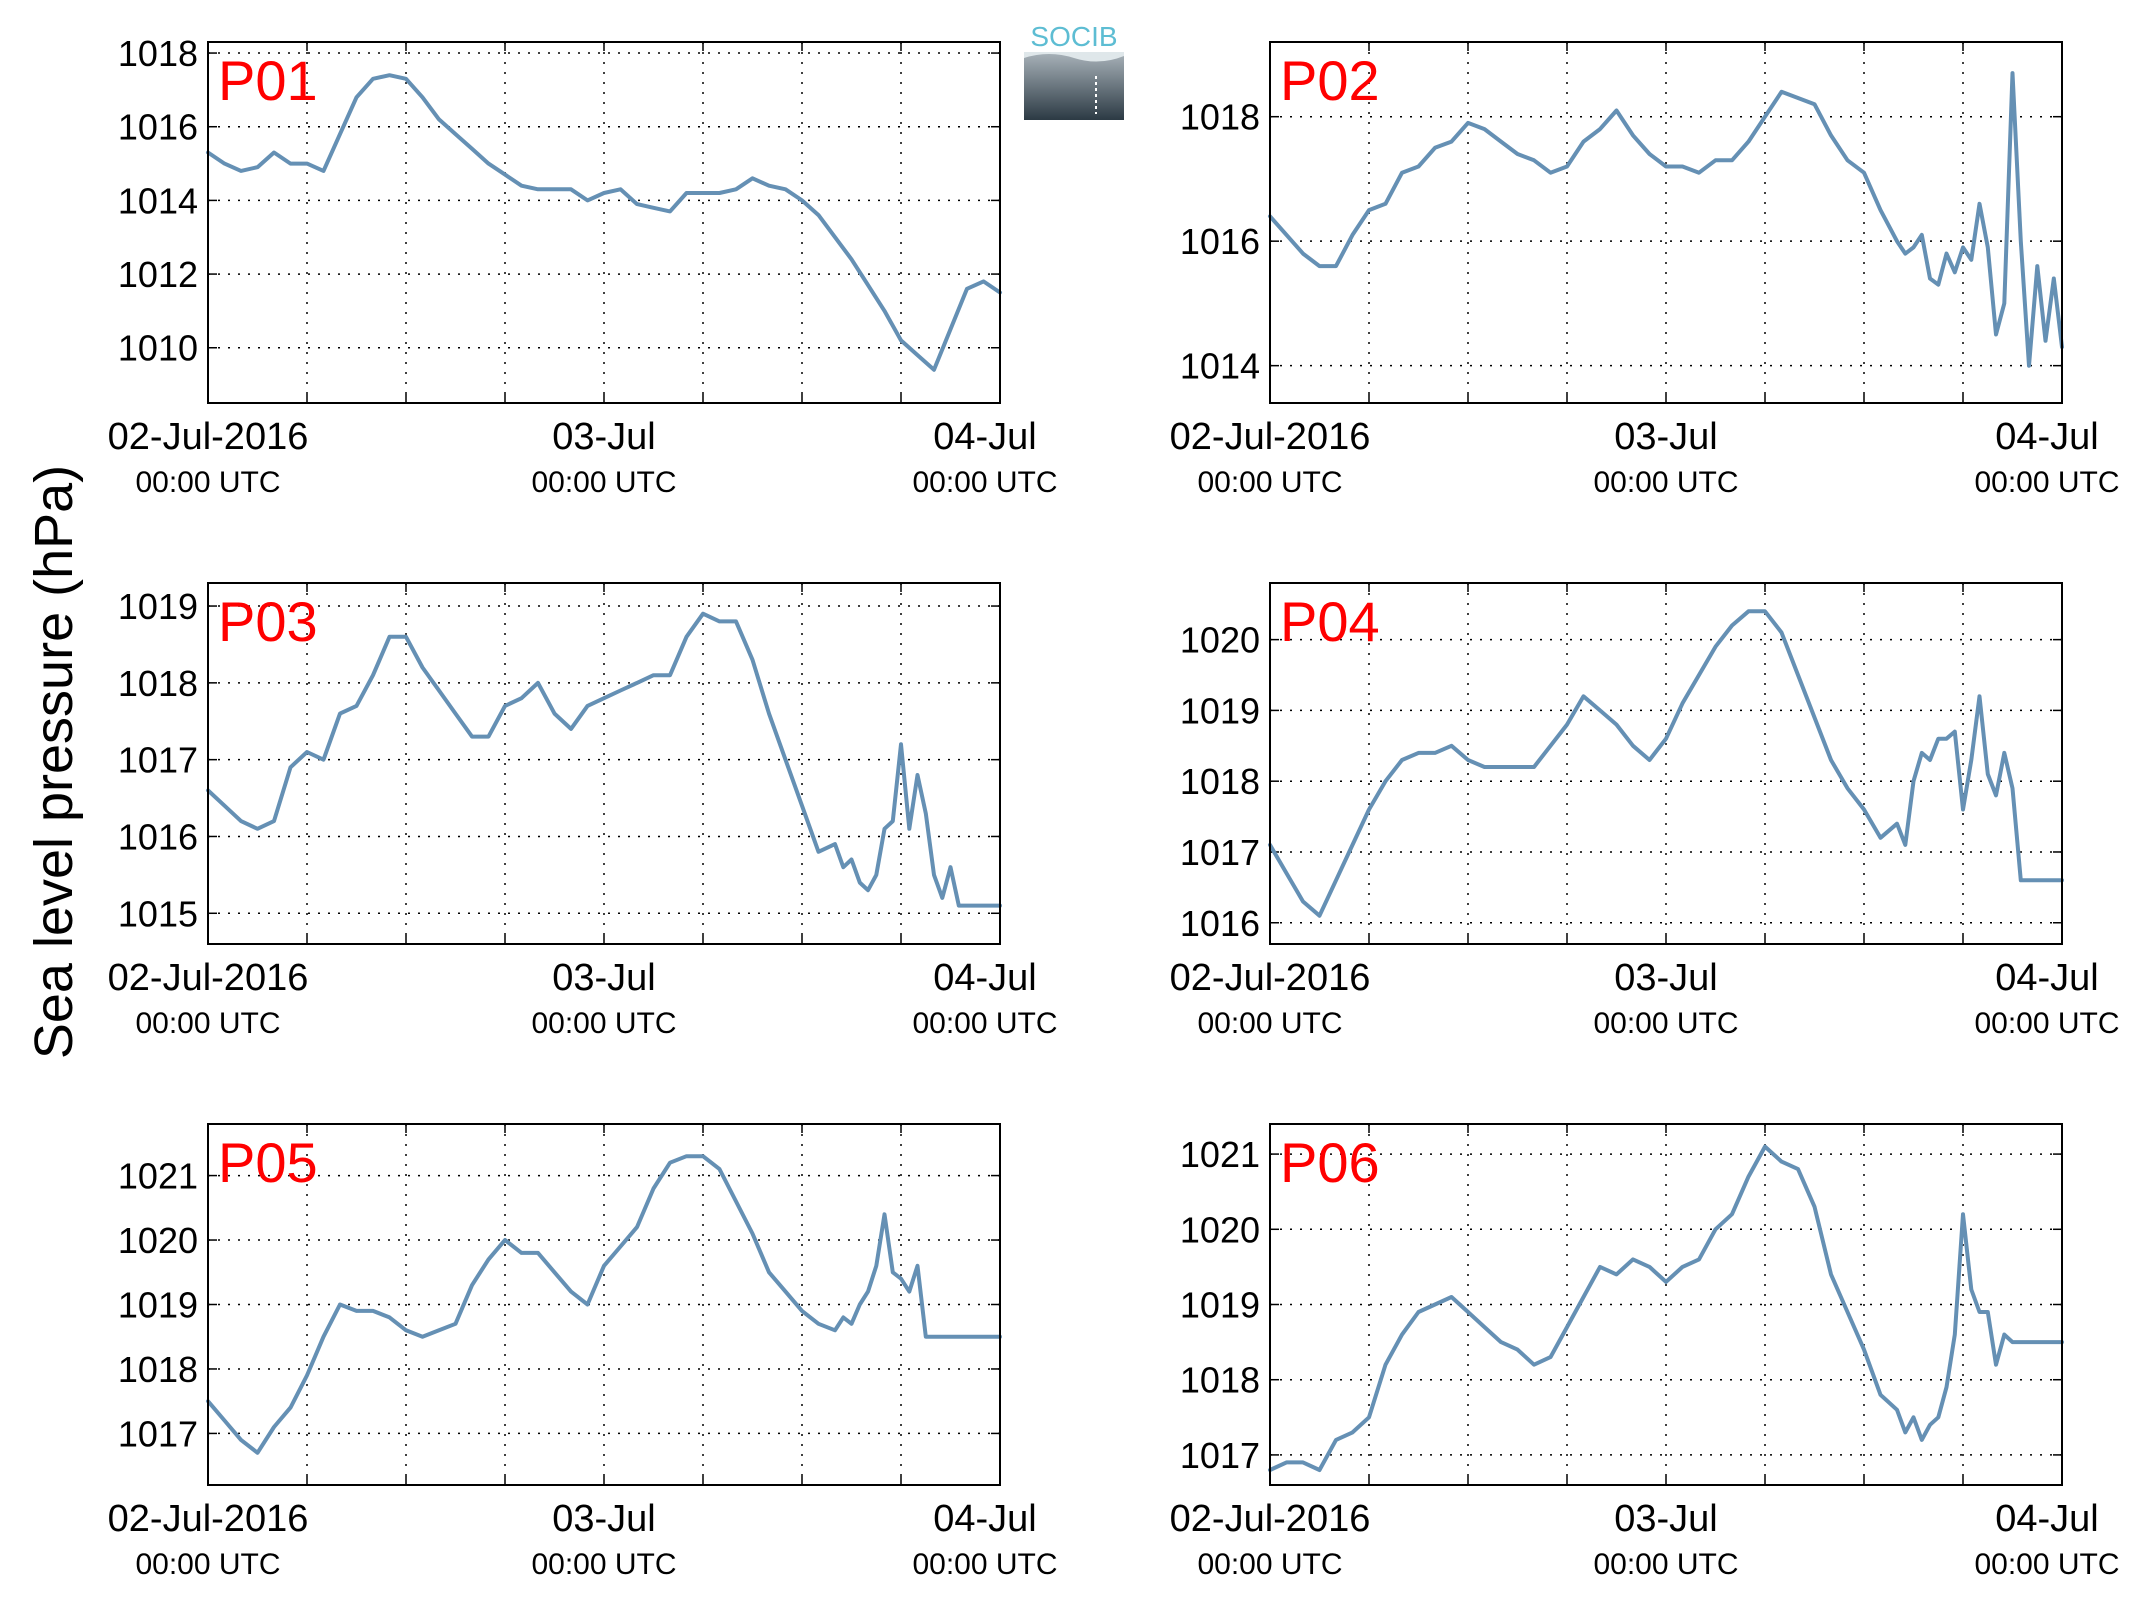  What do you see at coordinates (1330, 621) in the screenshot?
I see `panel-label-p04: P04` at bounding box center [1330, 621].